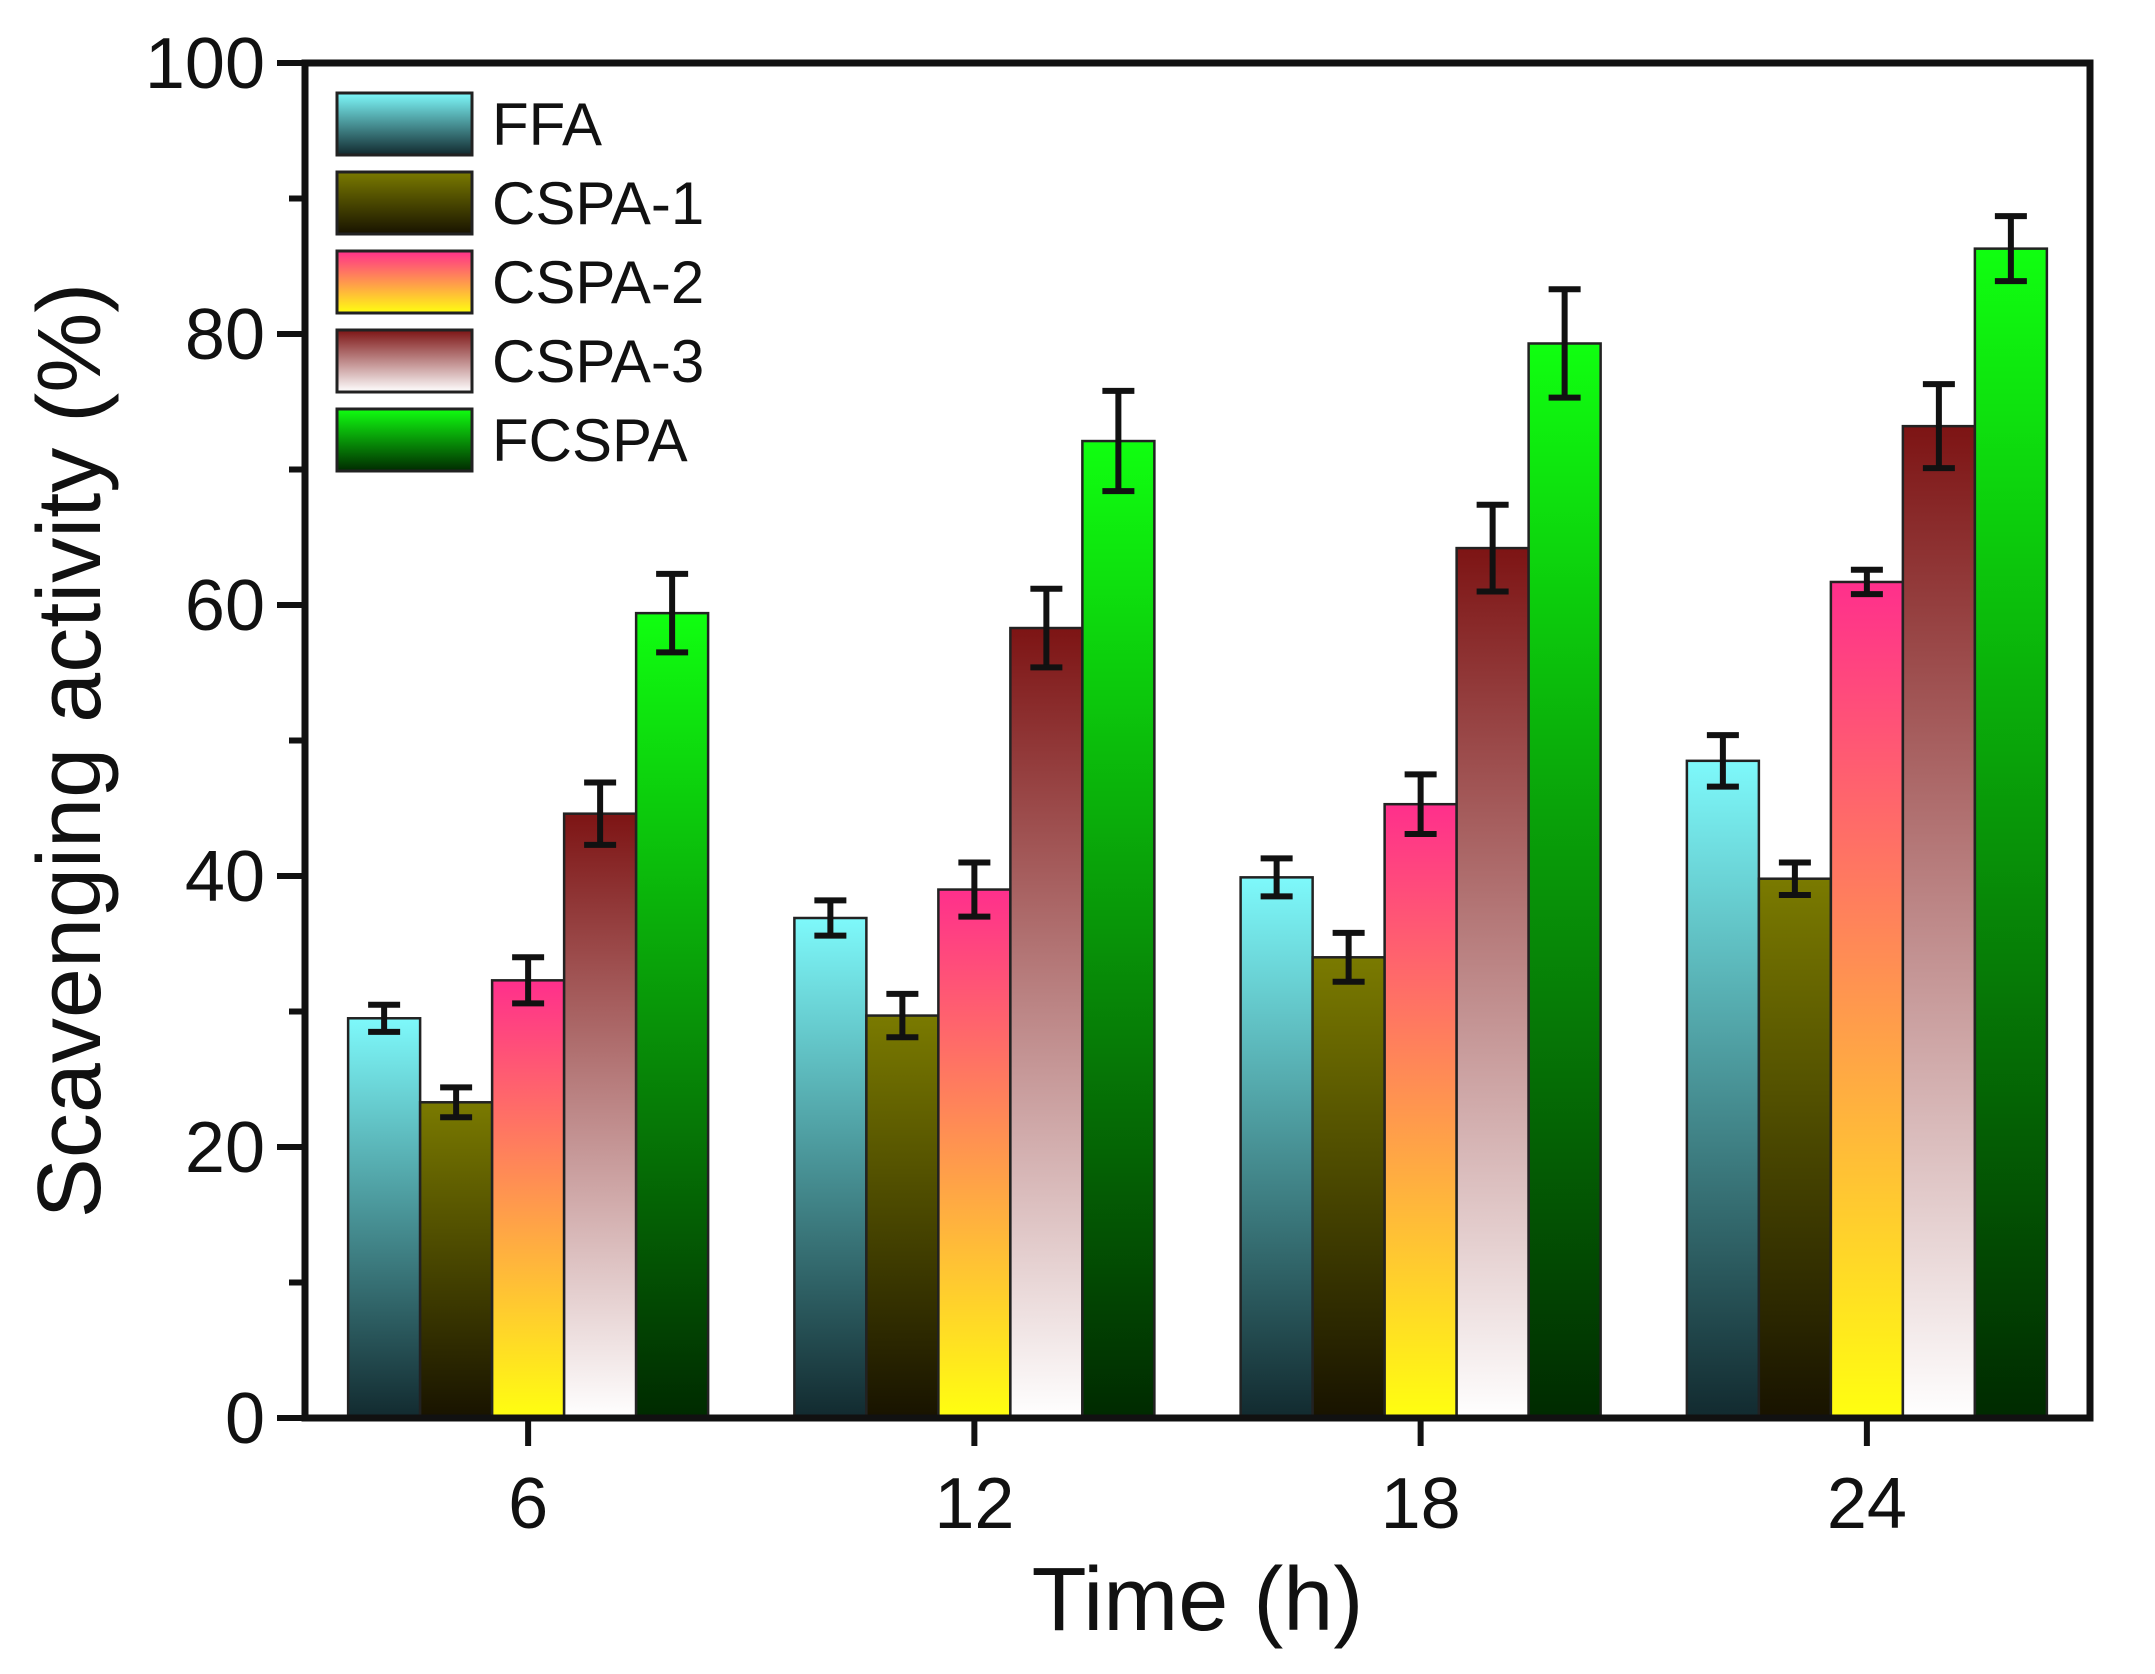 The image size is (2155, 1674). What do you see at coordinates (2011, 833) in the screenshot?
I see `bar-fcspa-24h` at bounding box center [2011, 833].